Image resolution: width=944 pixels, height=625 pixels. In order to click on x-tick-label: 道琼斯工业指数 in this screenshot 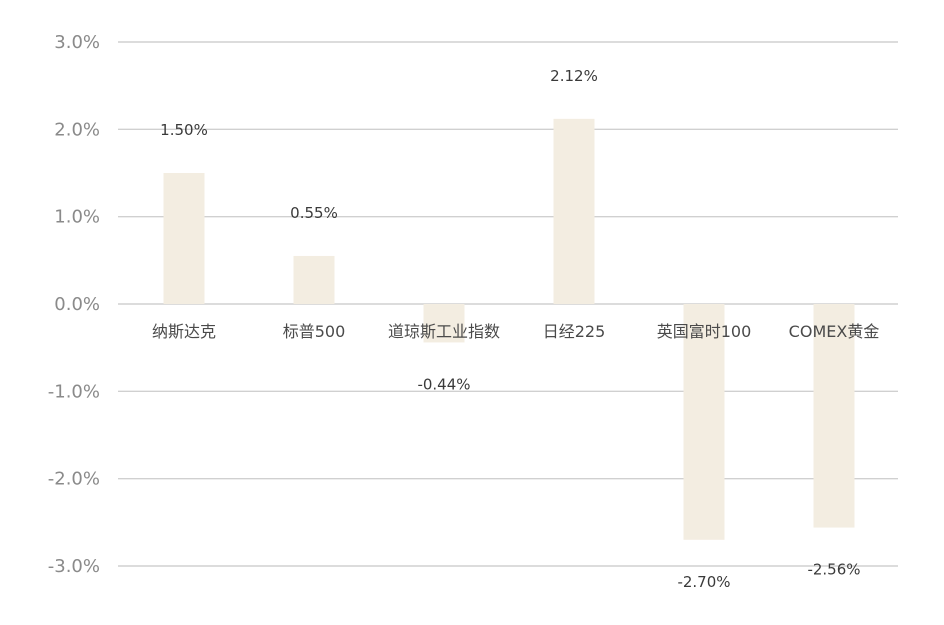, I will do `click(444, 331)`.